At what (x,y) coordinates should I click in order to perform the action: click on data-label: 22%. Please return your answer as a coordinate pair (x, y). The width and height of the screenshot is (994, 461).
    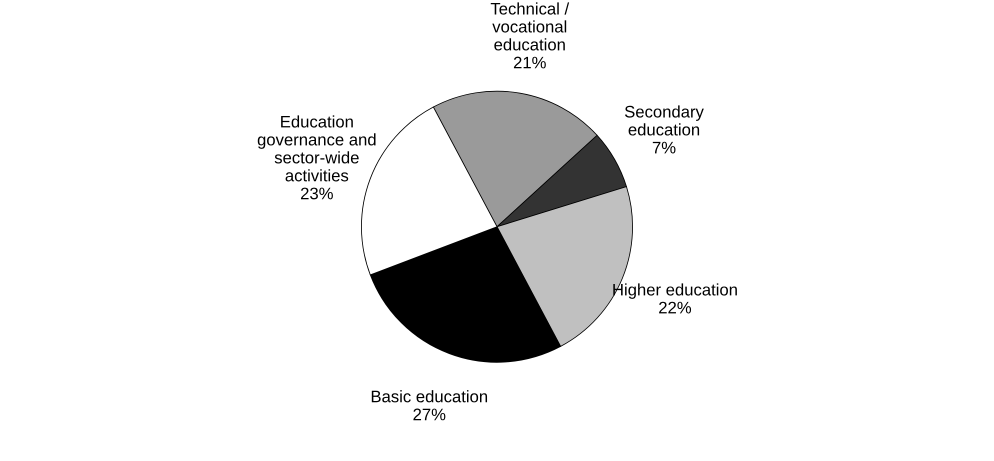
    Looking at the image, I should click on (675, 308).